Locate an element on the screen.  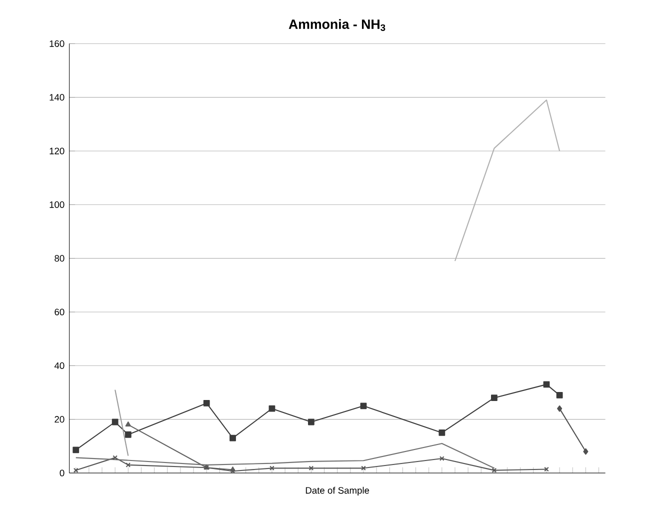
chart-title: Ammonia - NH$_{3}$ is located at coordinates (337, 25).